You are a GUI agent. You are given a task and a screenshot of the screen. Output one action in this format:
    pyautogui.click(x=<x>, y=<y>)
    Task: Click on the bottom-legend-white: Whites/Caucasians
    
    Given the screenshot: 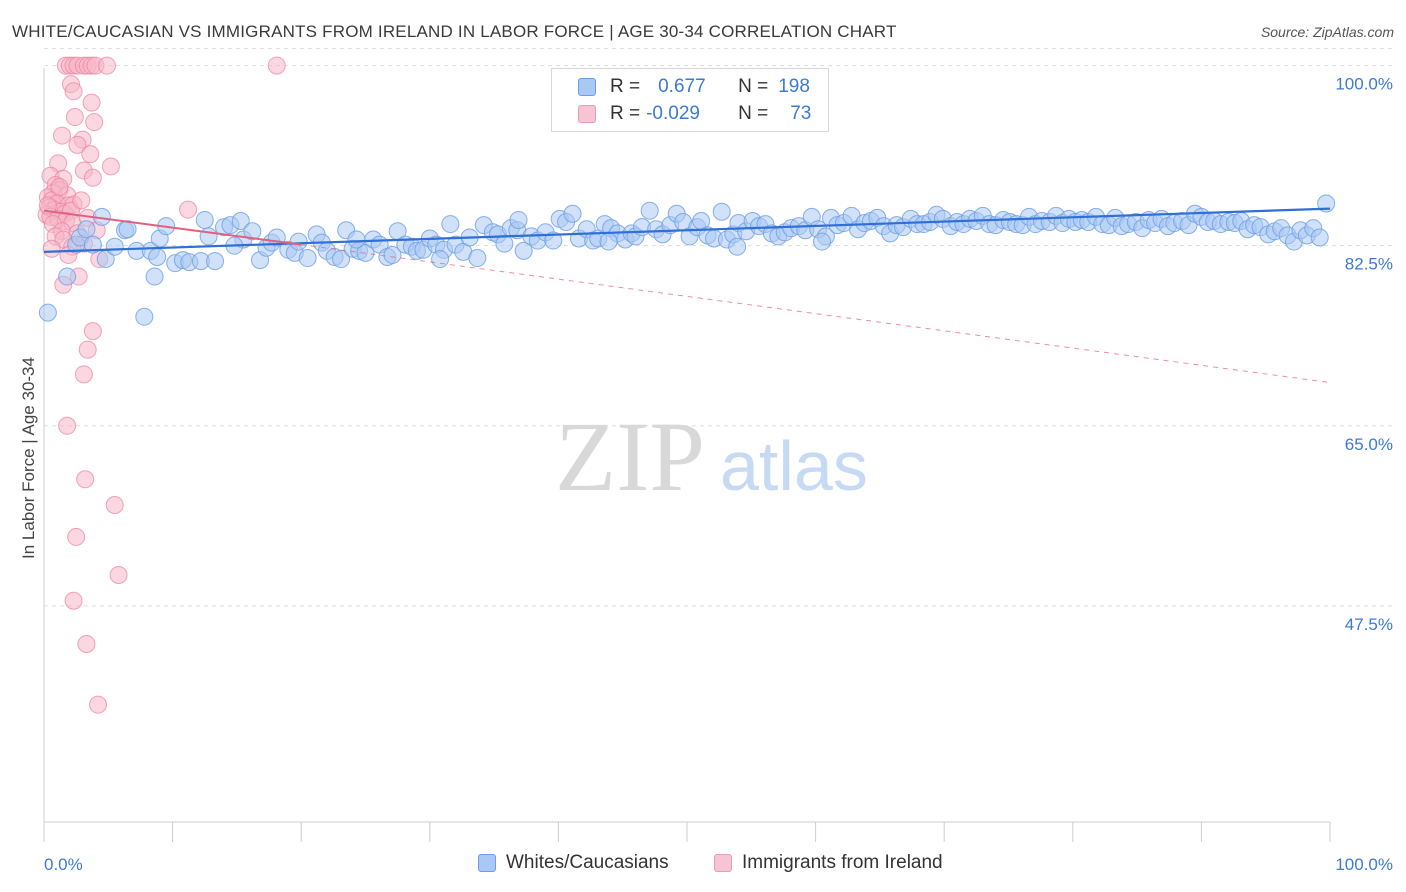 What is the action you would take?
    pyautogui.click(x=573, y=863)
    